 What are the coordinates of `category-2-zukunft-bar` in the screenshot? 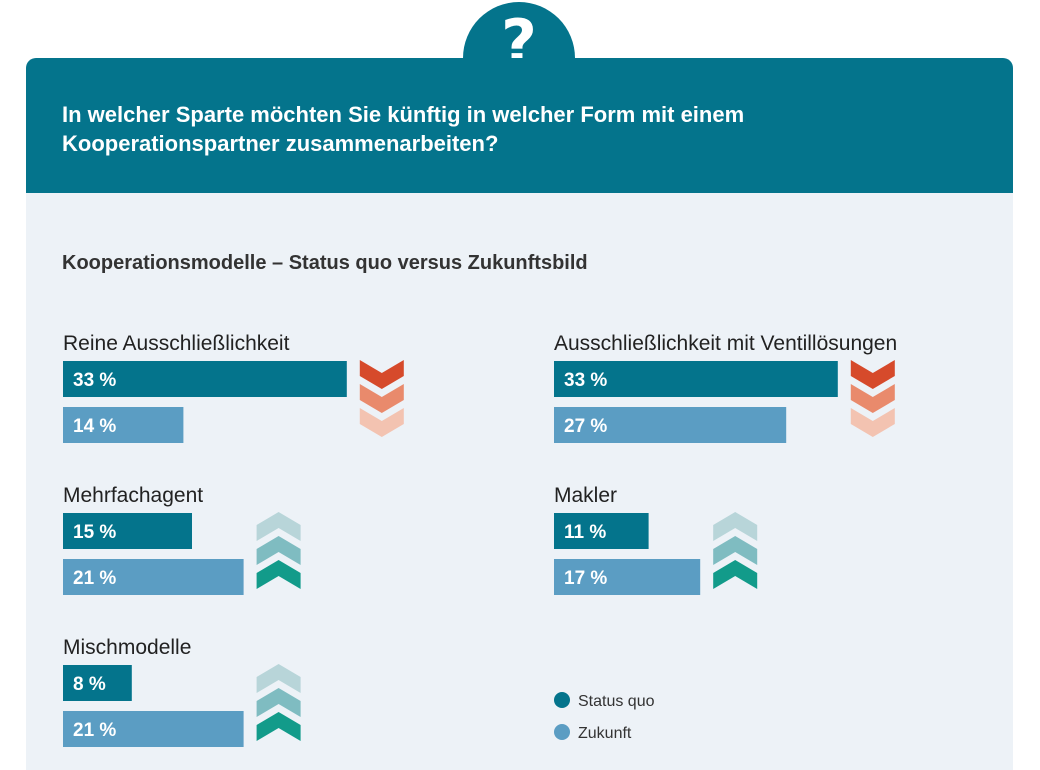 It's located at (670, 425).